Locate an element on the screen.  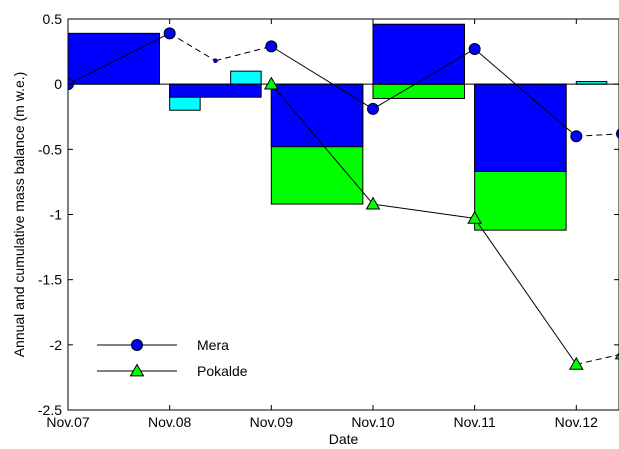
y-tick-label-0: 0.5 is located at coordinates (53, 19).